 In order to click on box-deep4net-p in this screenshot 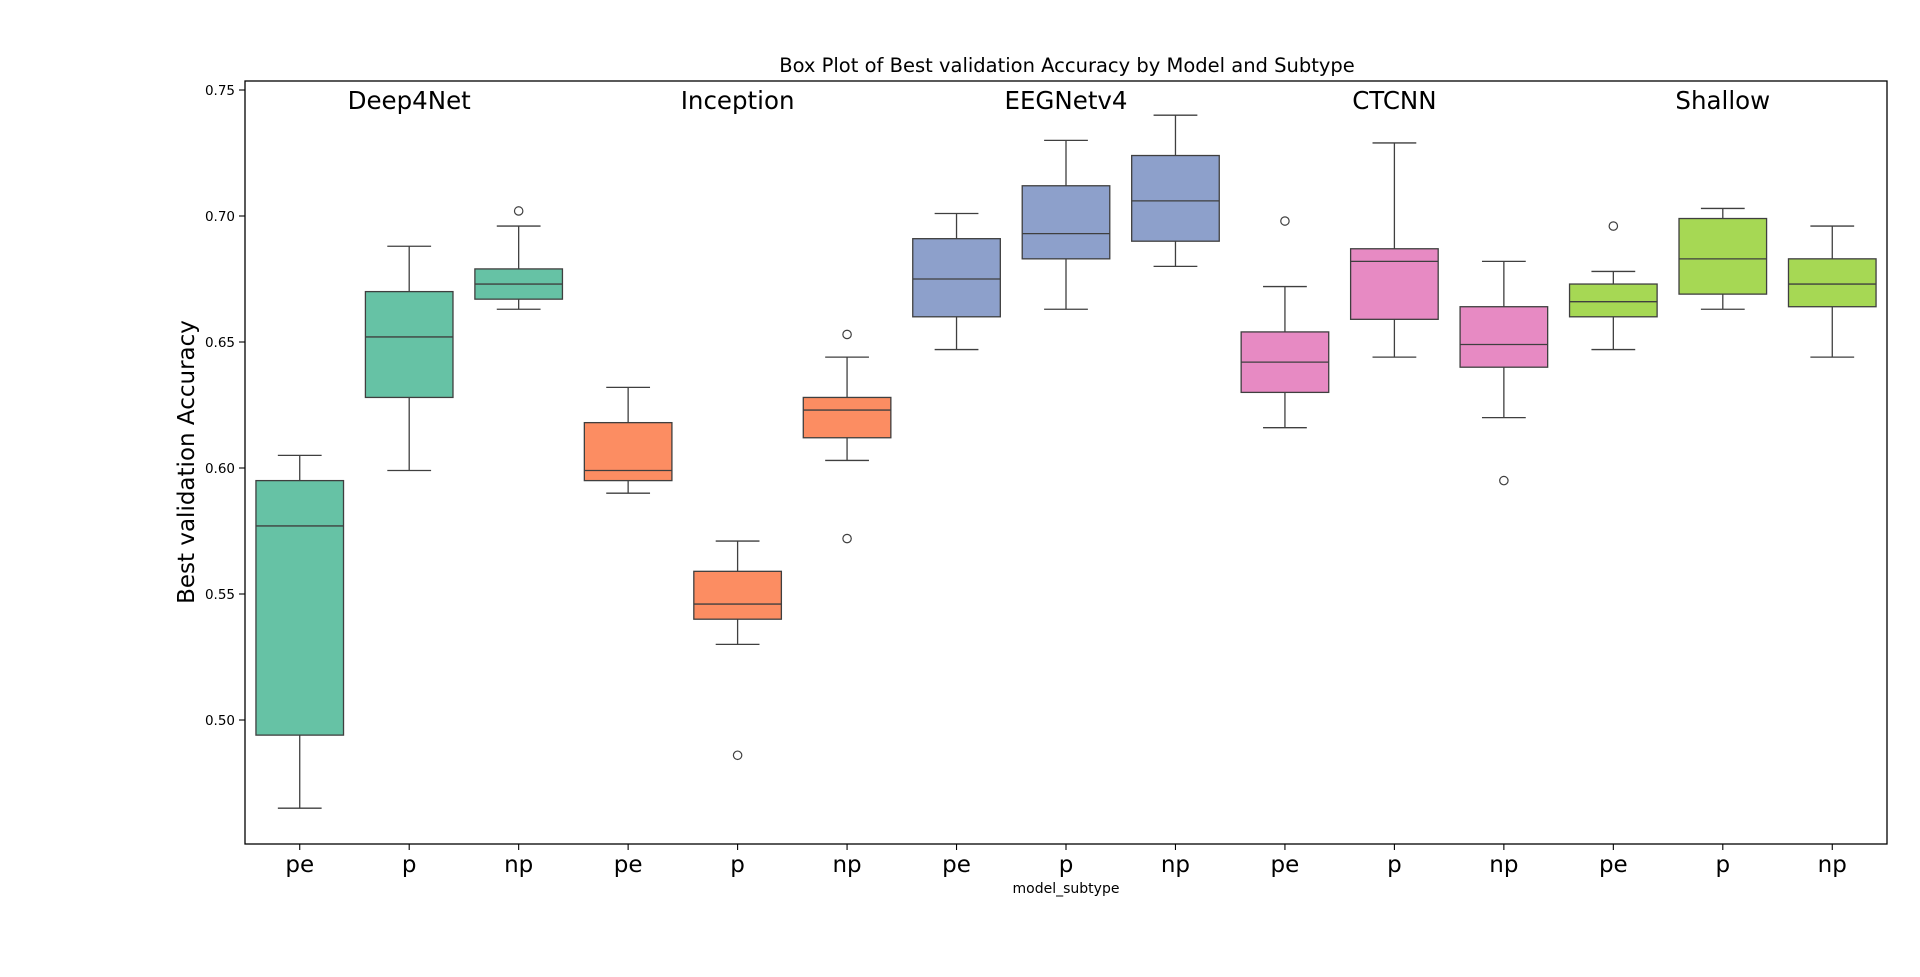, I will do `click(409, 358)`.